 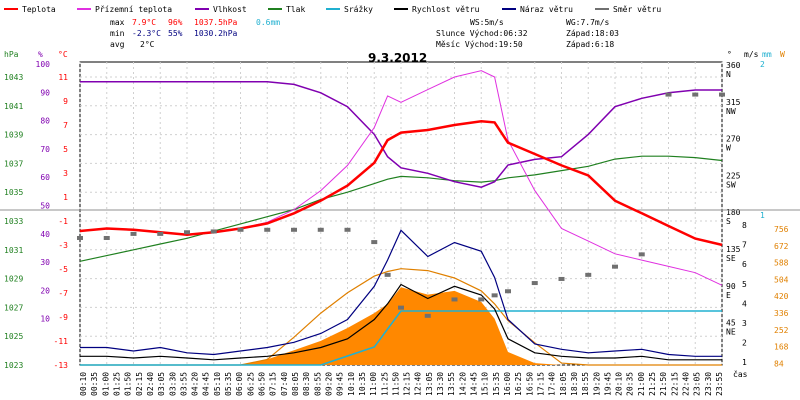 I want to click on time-tick-1: 00:35, so click(x=94, y=384).